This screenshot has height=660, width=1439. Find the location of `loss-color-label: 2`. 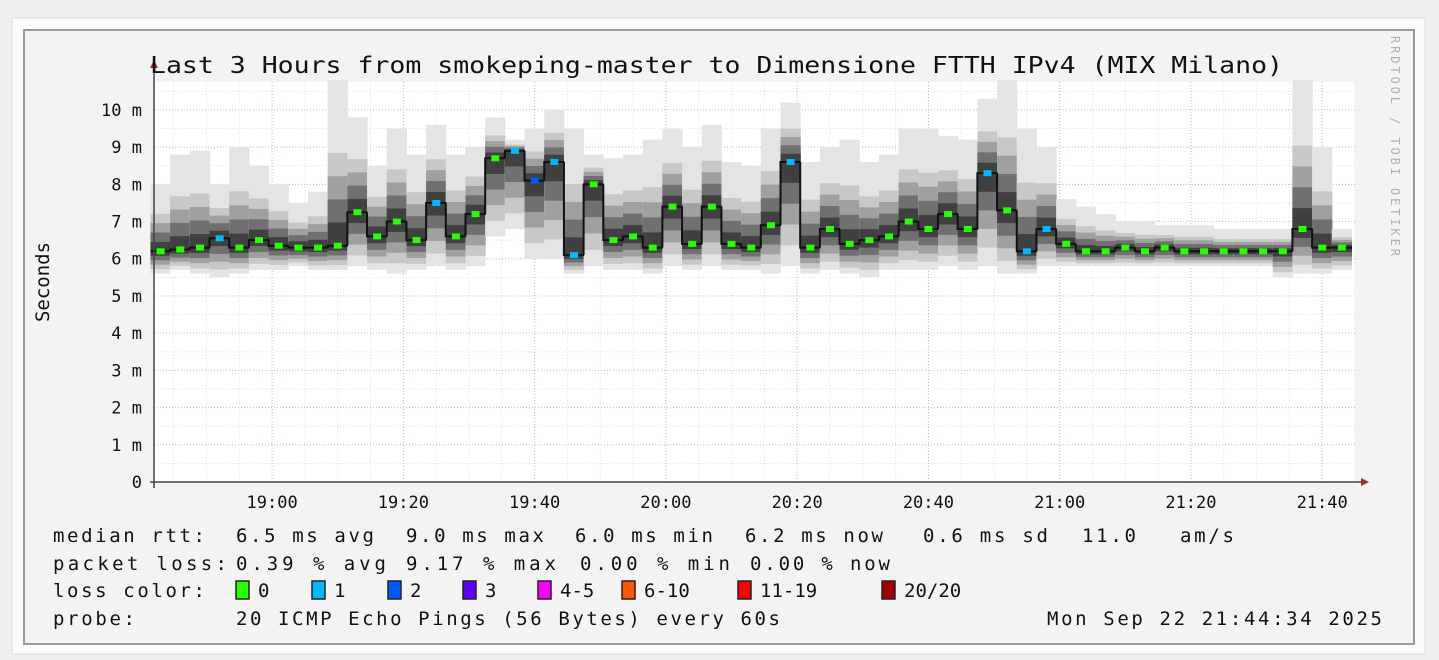

loss-color-label: 2 is located at coordinates (415, 591).